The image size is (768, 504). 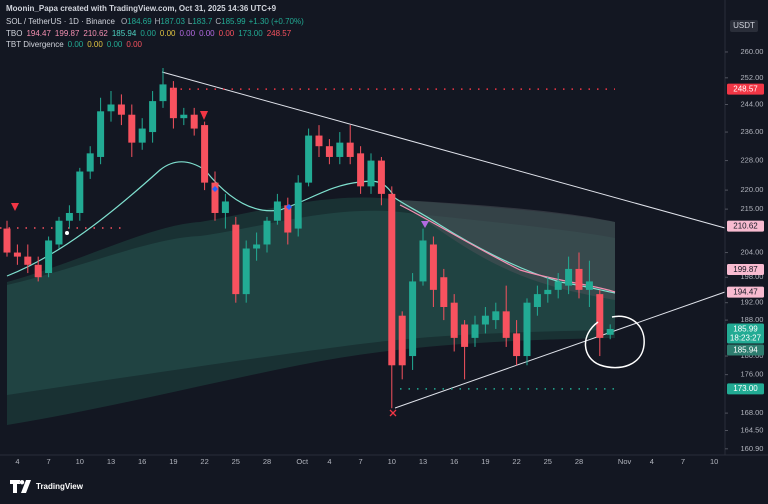 What do you see at coordinates (95, 33) in the screenshot?
I see `indicator-value: 210.62` at bounding box center [95, 33].